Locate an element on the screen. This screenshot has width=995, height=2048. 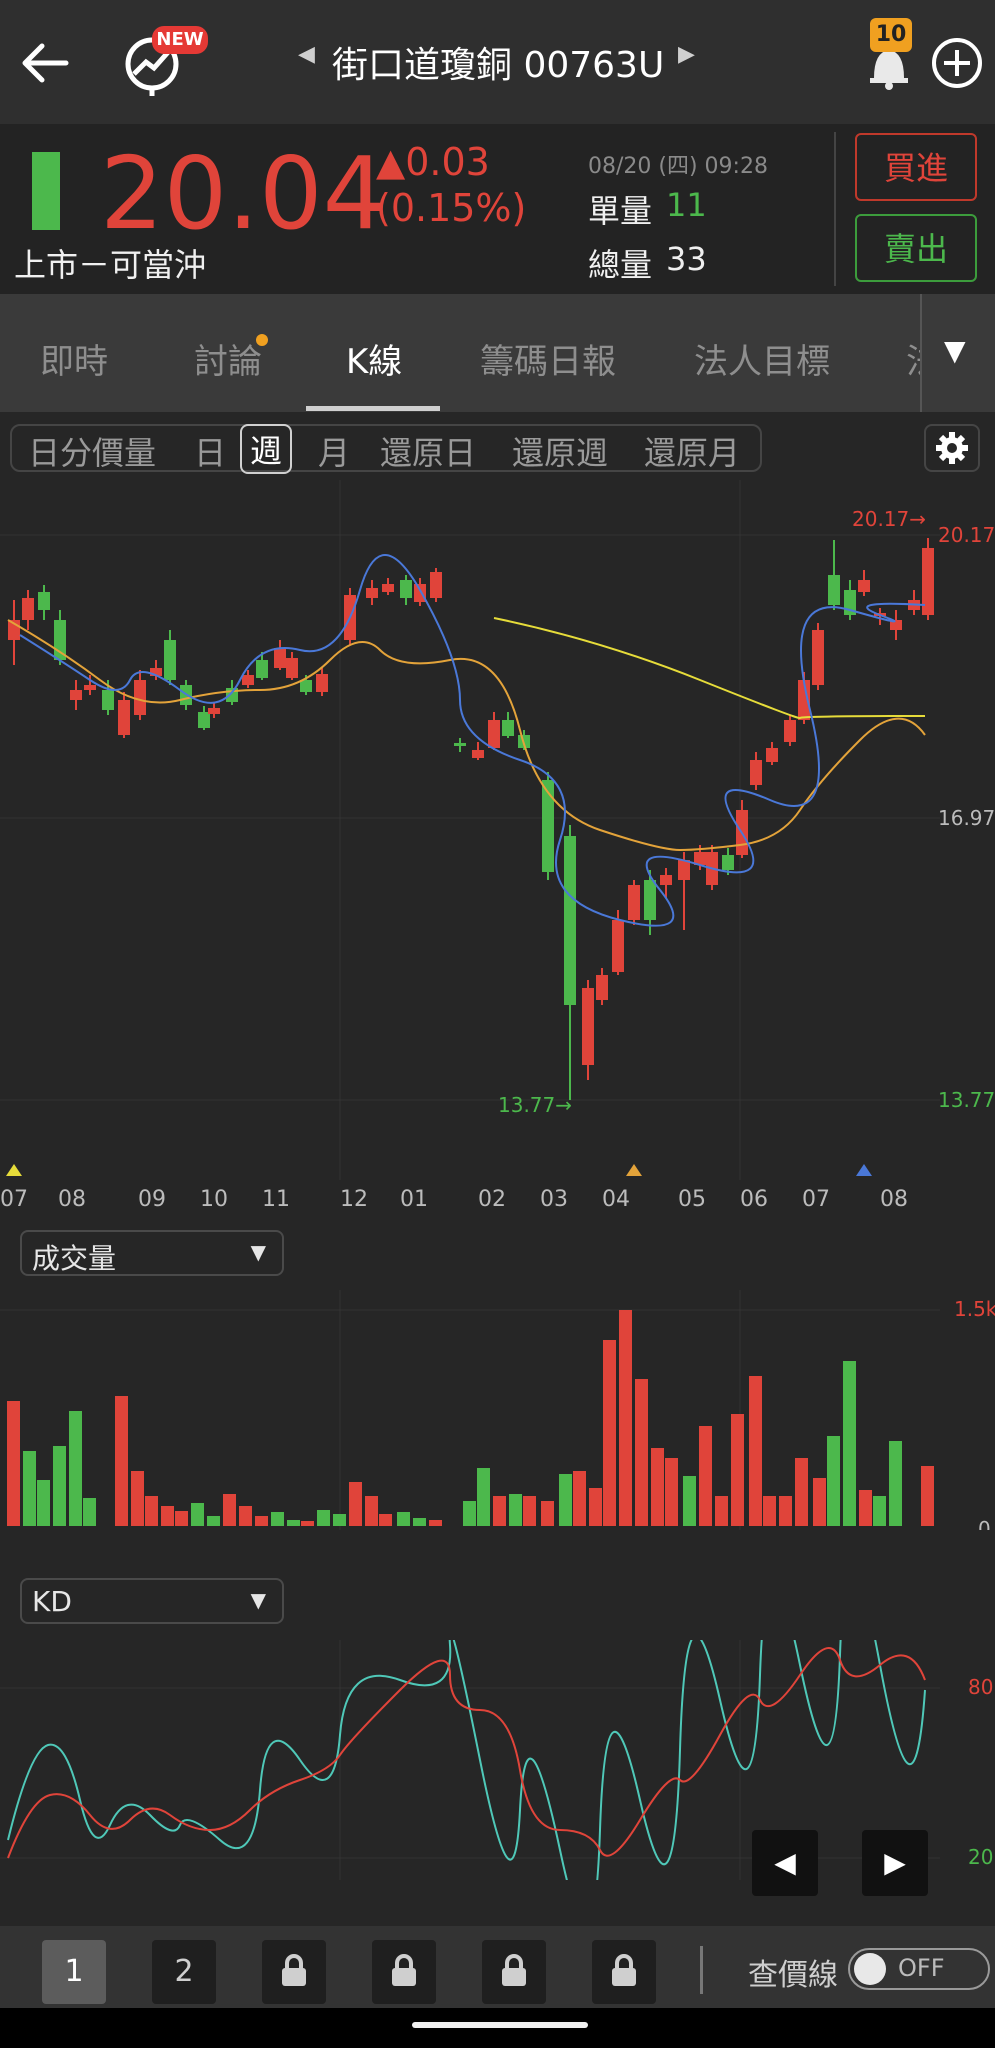
period-week: 週 is located at coordinates (266, 449).